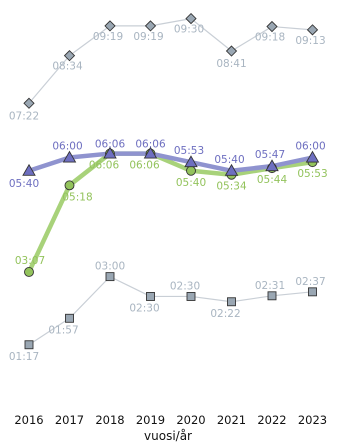  Describe the element at coordinates (150, 26) in the screenshot. I see `marker-top-2019` at that location.